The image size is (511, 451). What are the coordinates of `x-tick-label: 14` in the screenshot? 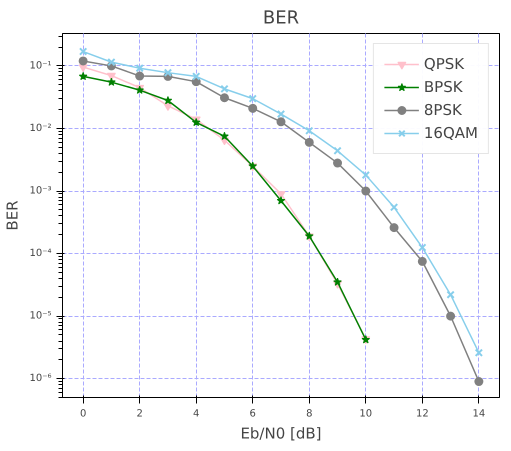 It's located at (479, 414).